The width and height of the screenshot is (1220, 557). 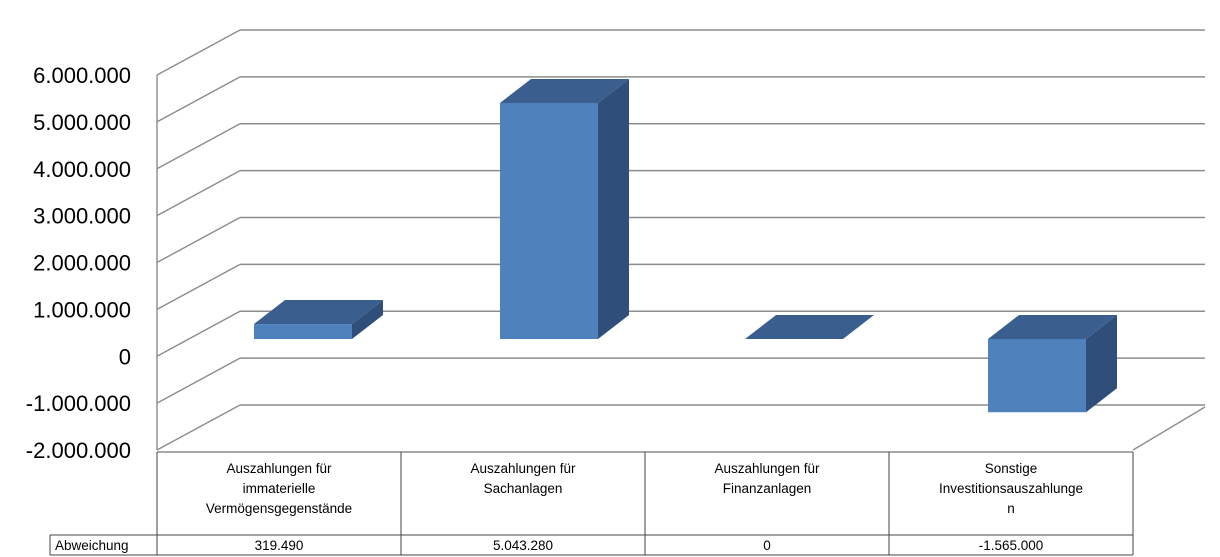 What do you see at coordinates (78, 450) in the screenshot?
I see `y-tick-label: -2.000.000` at bounding box center [78, 450].